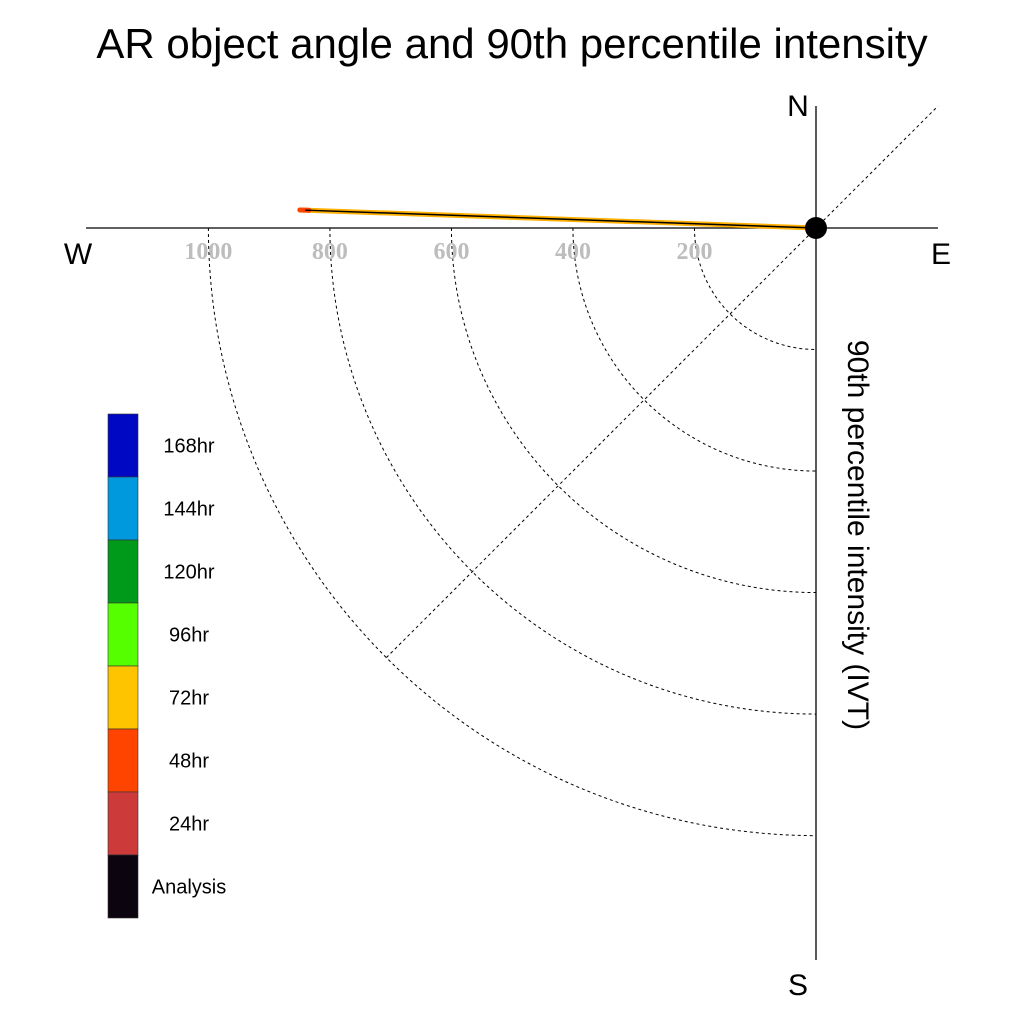  What do you see at coordinates (188, 447) in the screenshot?
I see `legend-label-168hr: 168hr` at bounding box center [188, 447].